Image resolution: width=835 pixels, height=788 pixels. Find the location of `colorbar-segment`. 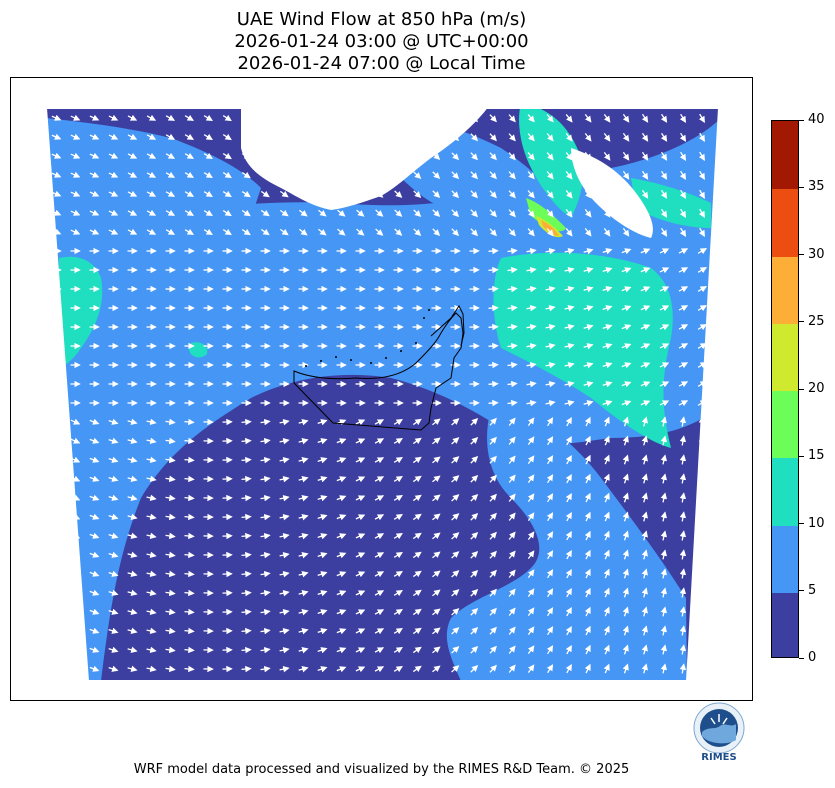

colorbar-segment is located at coordinates (785, 289).